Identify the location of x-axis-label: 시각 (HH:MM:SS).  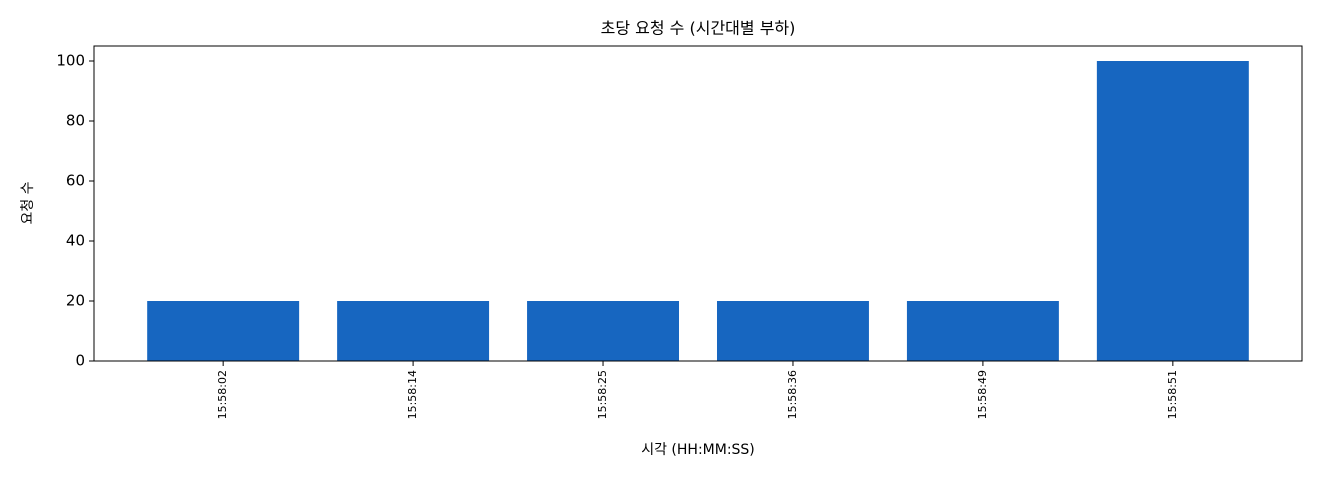
(698, 450).